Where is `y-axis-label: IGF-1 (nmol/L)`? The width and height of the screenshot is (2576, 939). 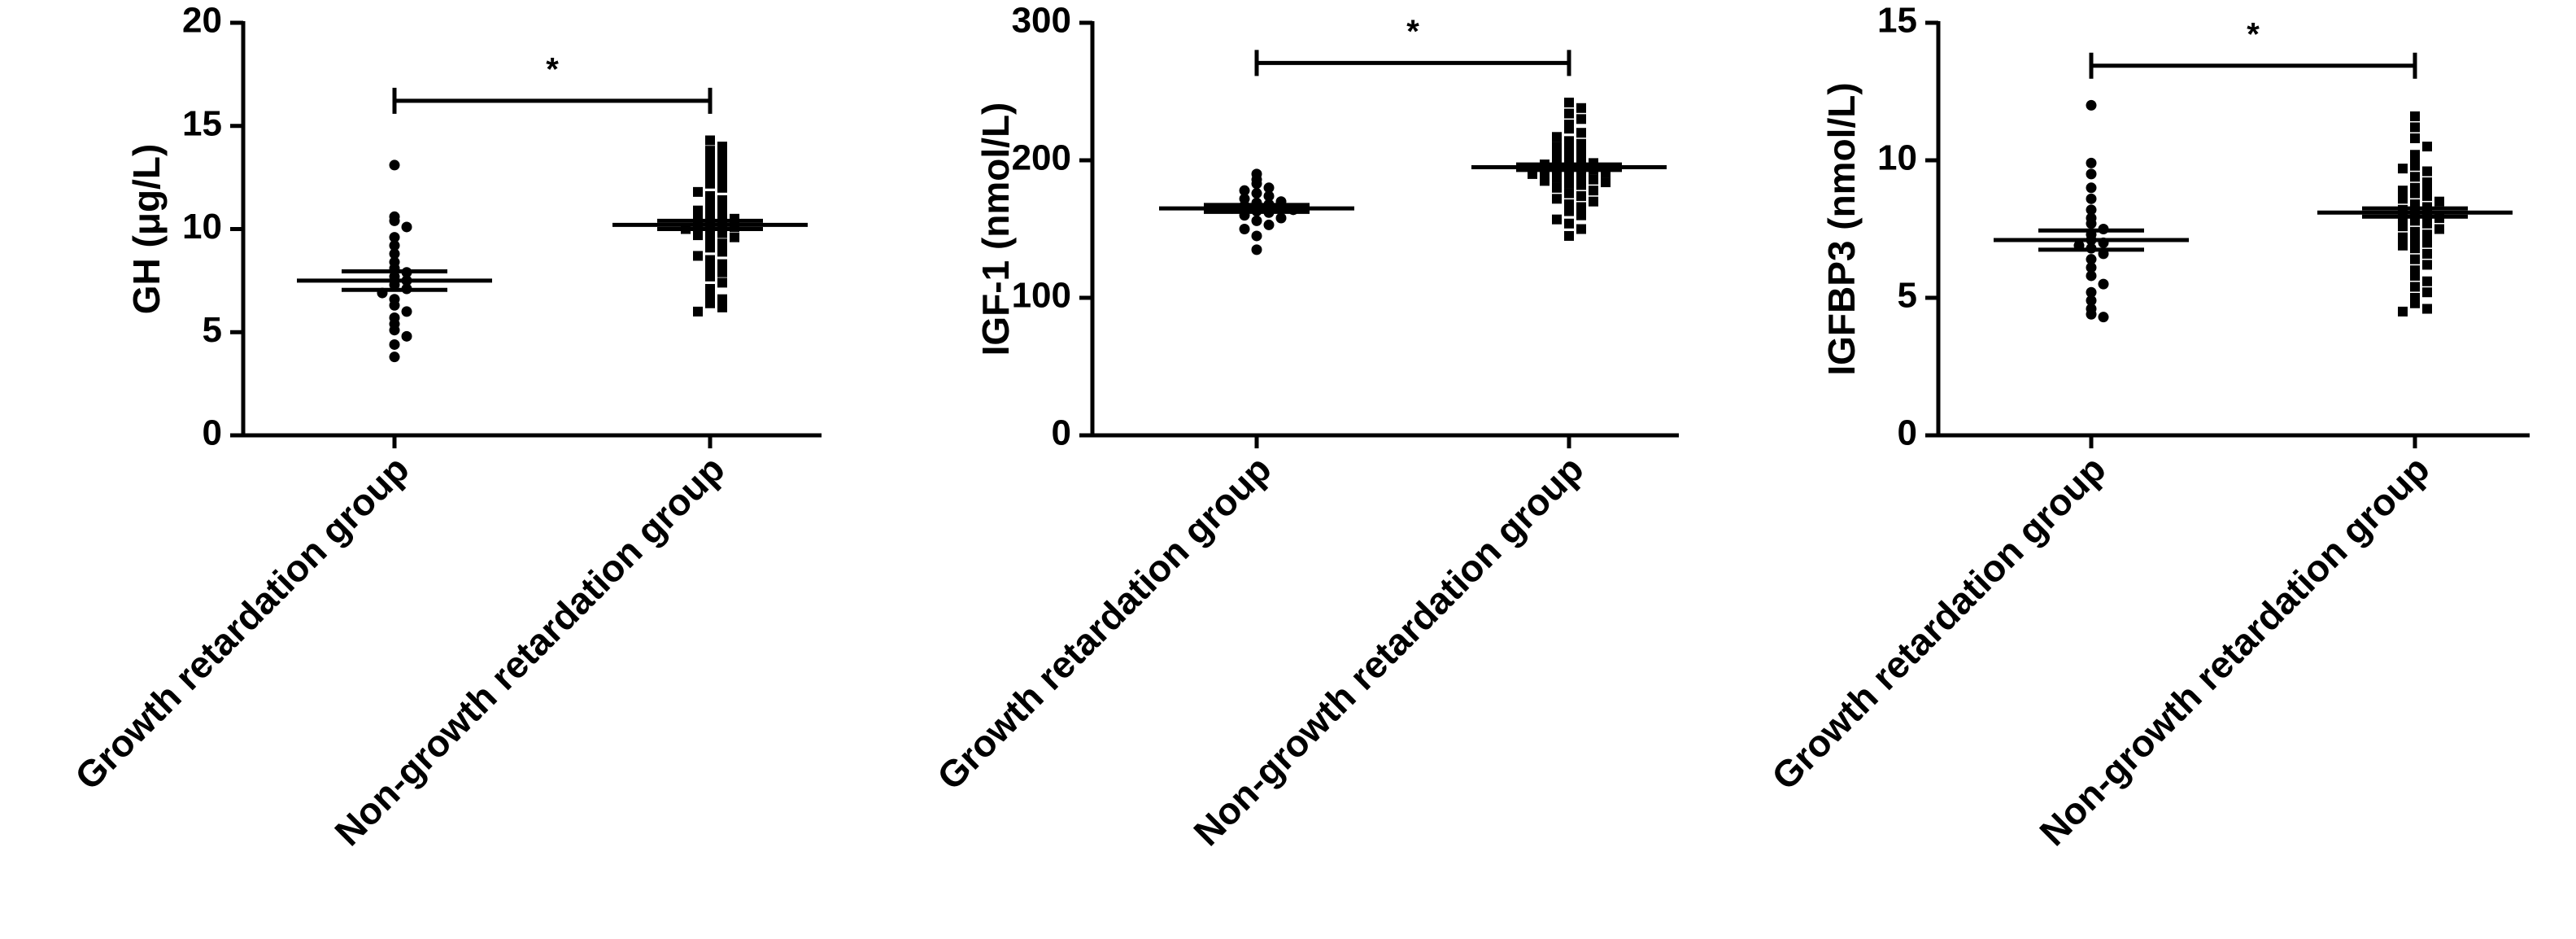
y-axis-label: IGF-1 (nmol/L) is located at coordinates (995, 230).